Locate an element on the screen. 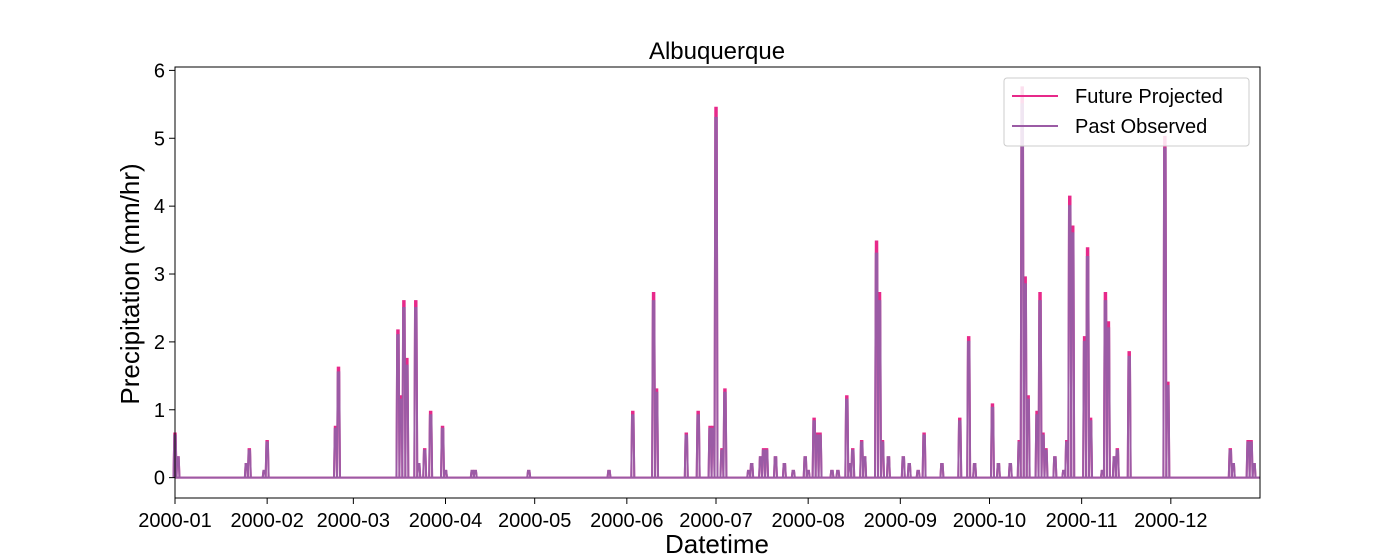 The image size is (1400, 560). x-tick-label: 2000-09 is located at coordinates (900, 521).